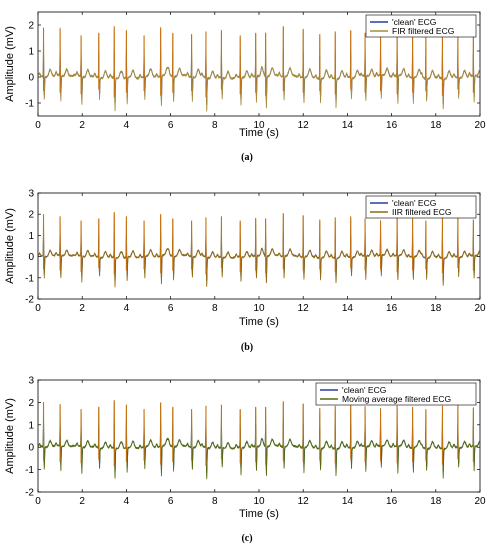 This screenshot has height=550, width=494. What do you see at coordinates (423, 31) in the screenshot?
I see `legend-label: FIR filtered ECG` at bounding box center [423, 31].